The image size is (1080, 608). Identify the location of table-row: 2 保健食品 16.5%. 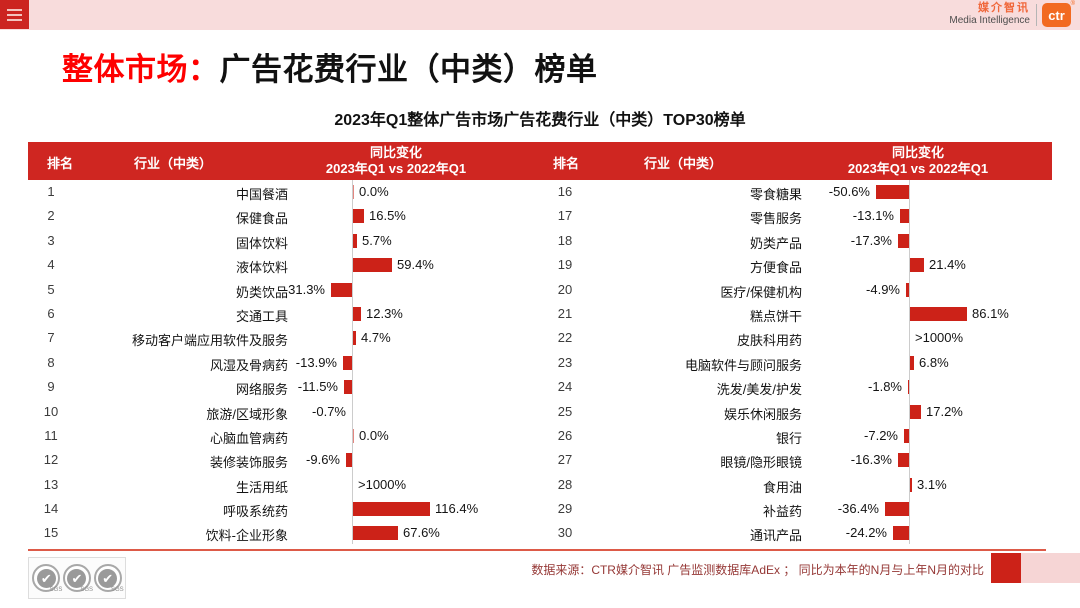
(283, 216).